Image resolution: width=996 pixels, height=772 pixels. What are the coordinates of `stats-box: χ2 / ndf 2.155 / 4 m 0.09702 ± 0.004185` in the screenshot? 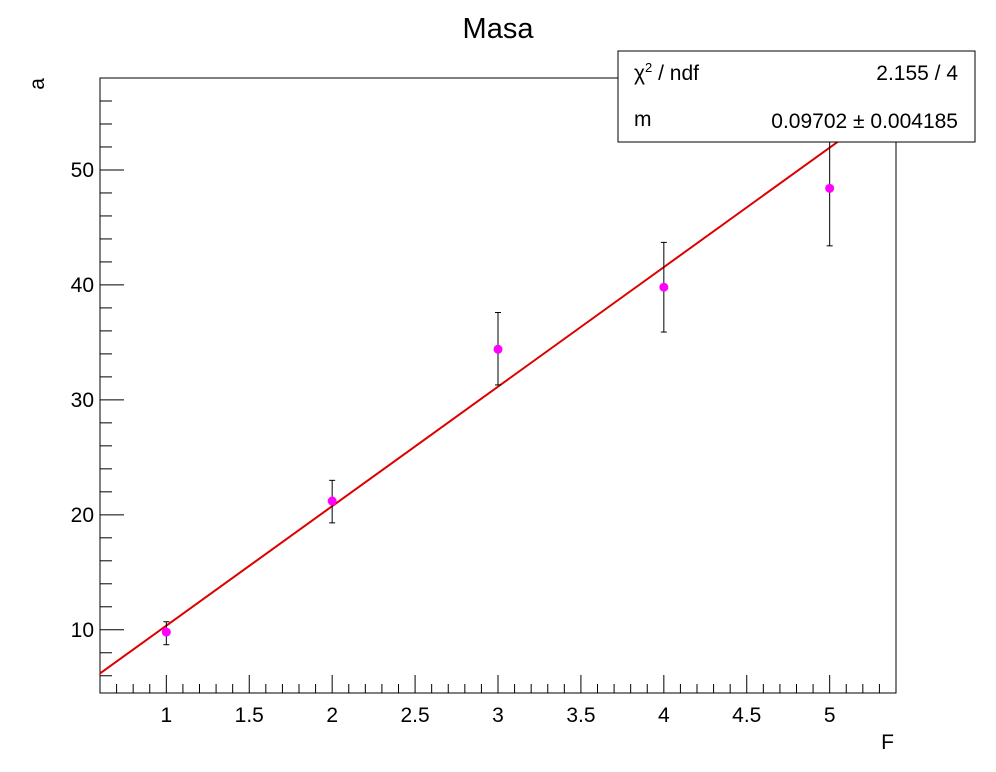 It's located at (796, 96).